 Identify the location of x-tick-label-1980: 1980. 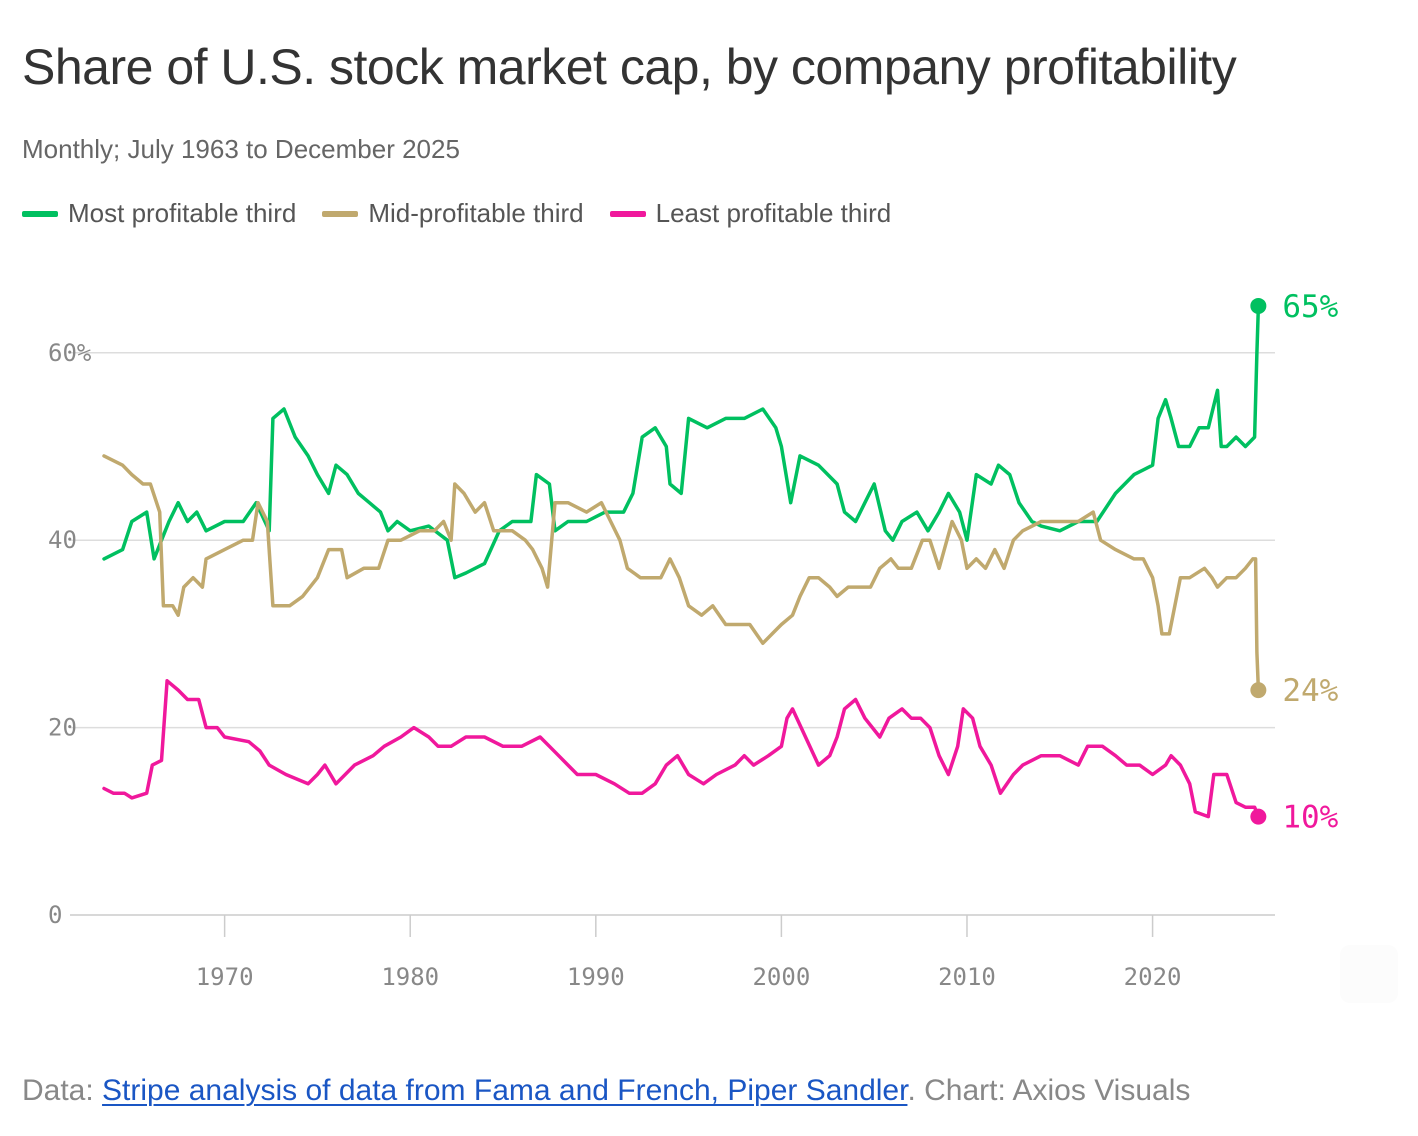
(410, 977).